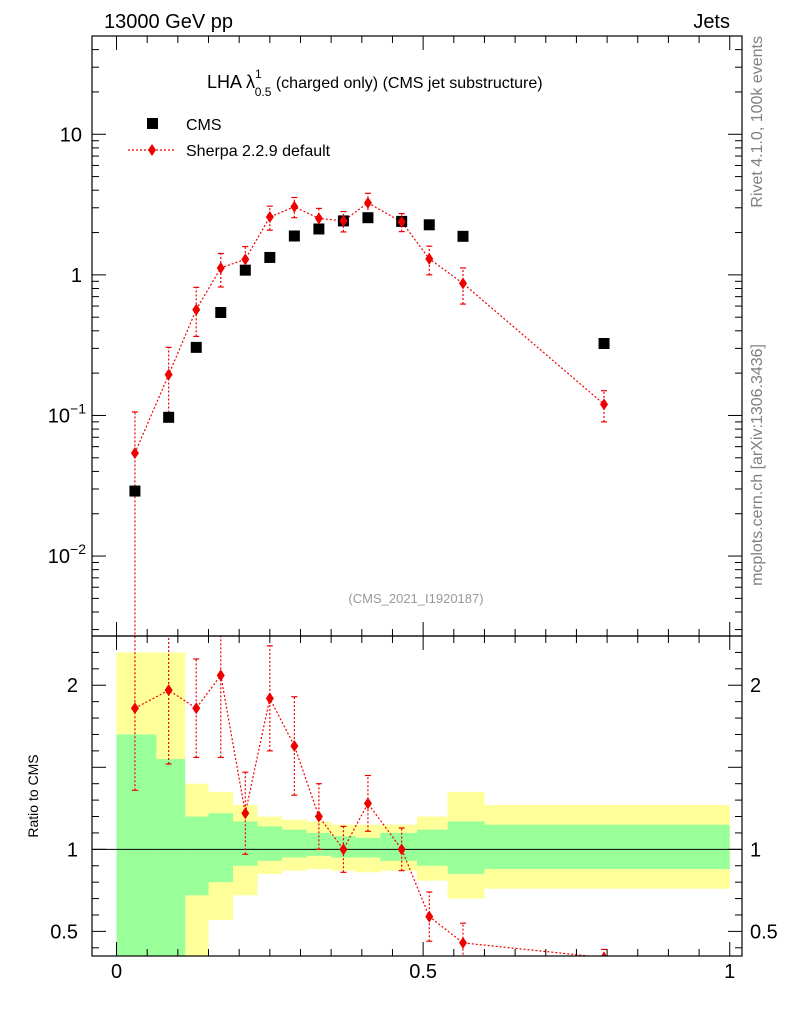 The height and width of the screenshot is (1024, 786). What do you see at coordinates (369, 328) in the screenshot?
I see `sherpa-line` at bounding box center [369, 328].